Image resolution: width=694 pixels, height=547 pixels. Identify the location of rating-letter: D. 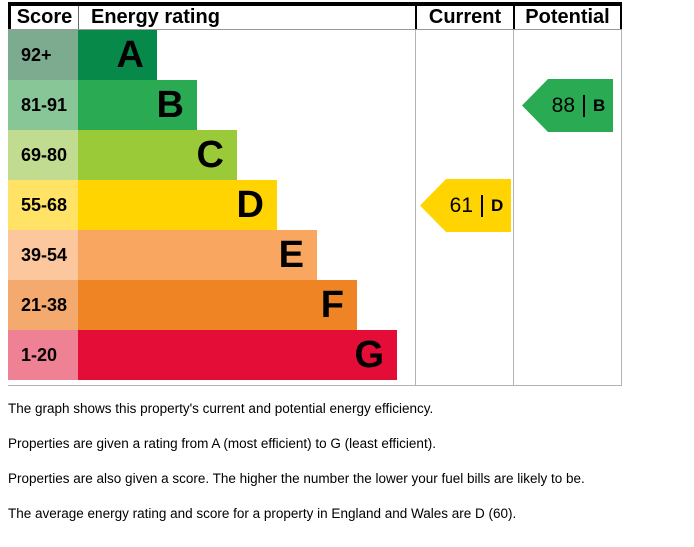
(250, 205).